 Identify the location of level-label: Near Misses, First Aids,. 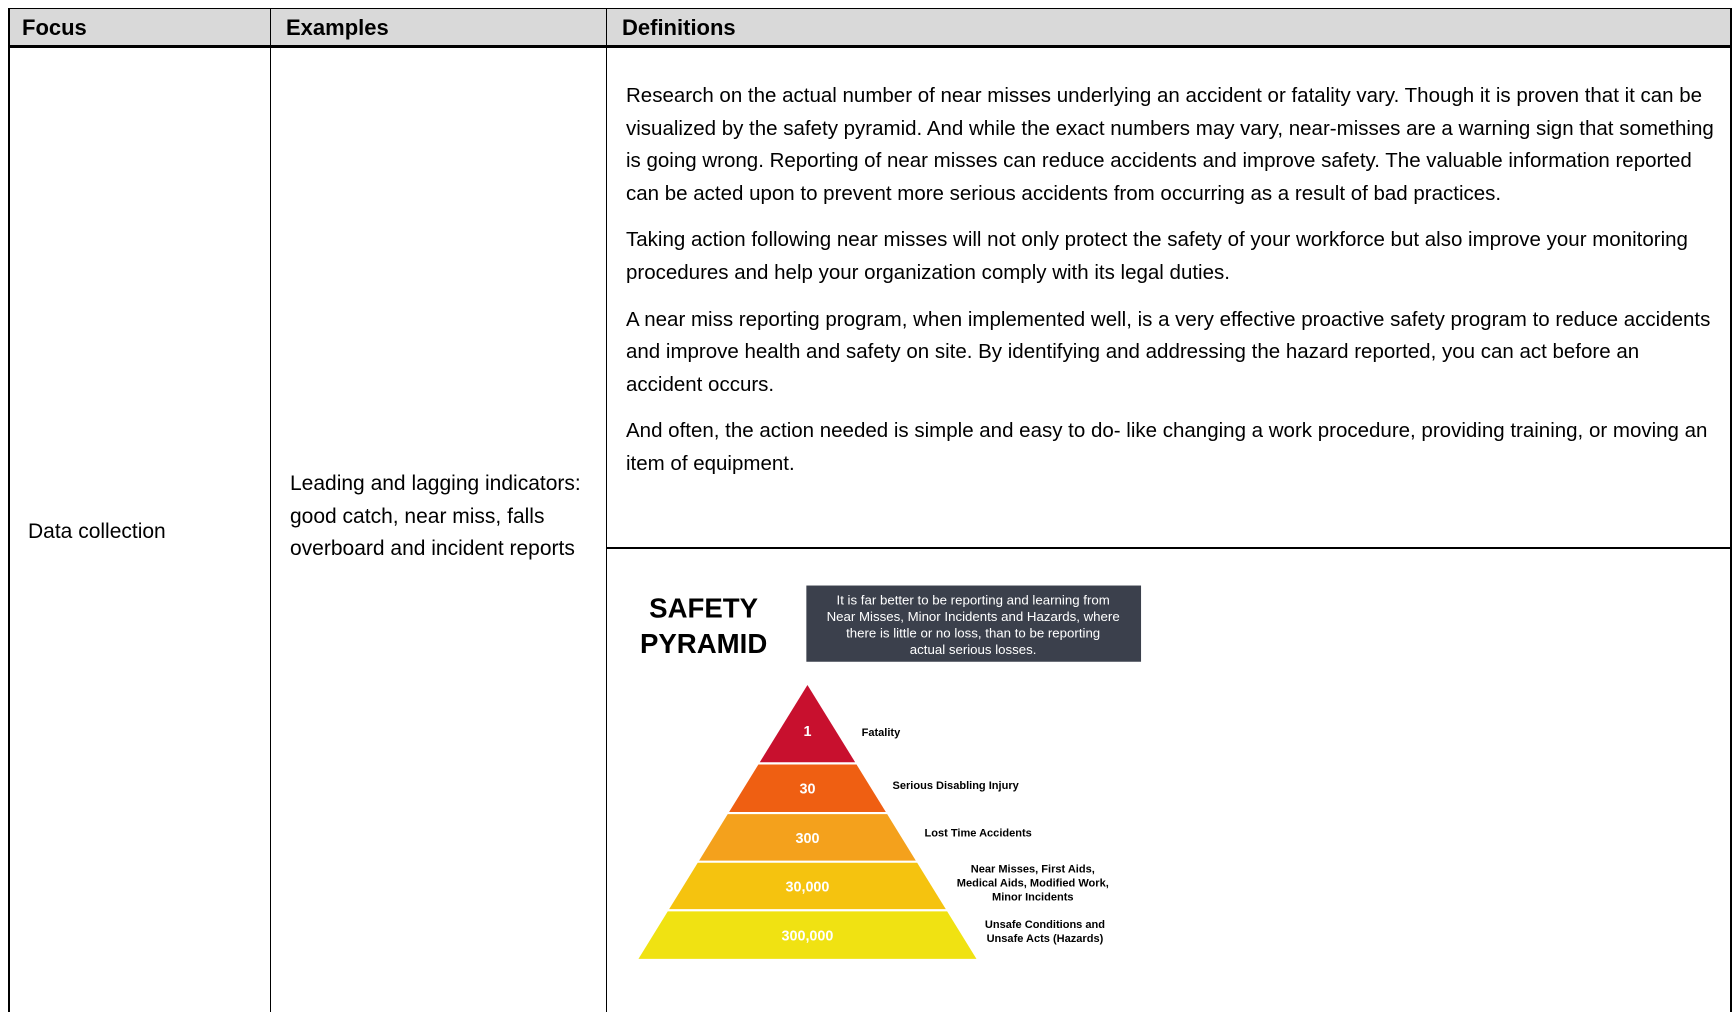
(1033, 870).